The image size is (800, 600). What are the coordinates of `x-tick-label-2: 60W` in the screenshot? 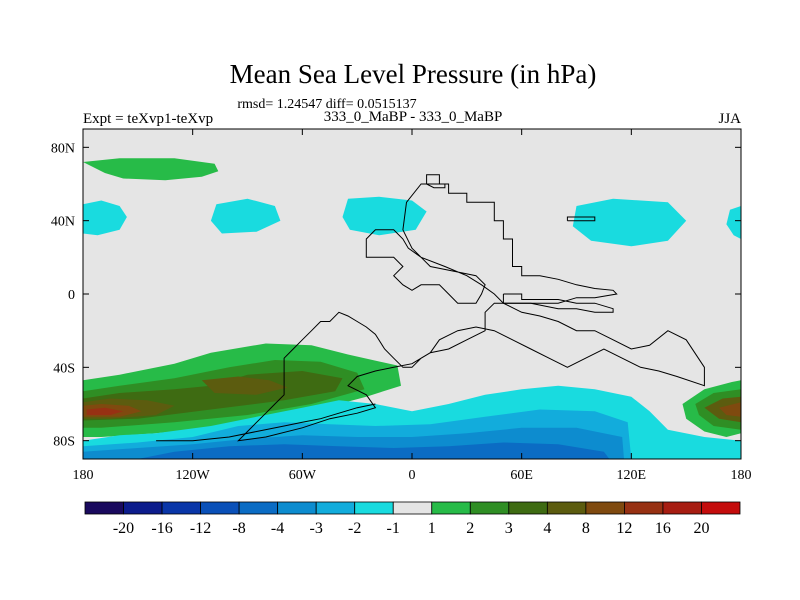 It's located at (303, 475).